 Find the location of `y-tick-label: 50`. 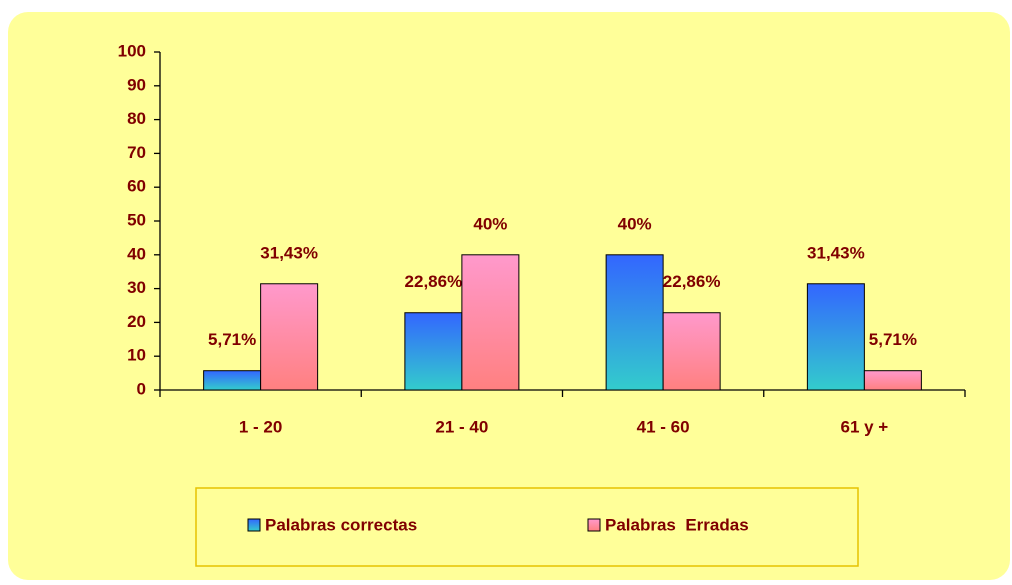

y-tick-label: 50 is located at coordinates (136, 219).